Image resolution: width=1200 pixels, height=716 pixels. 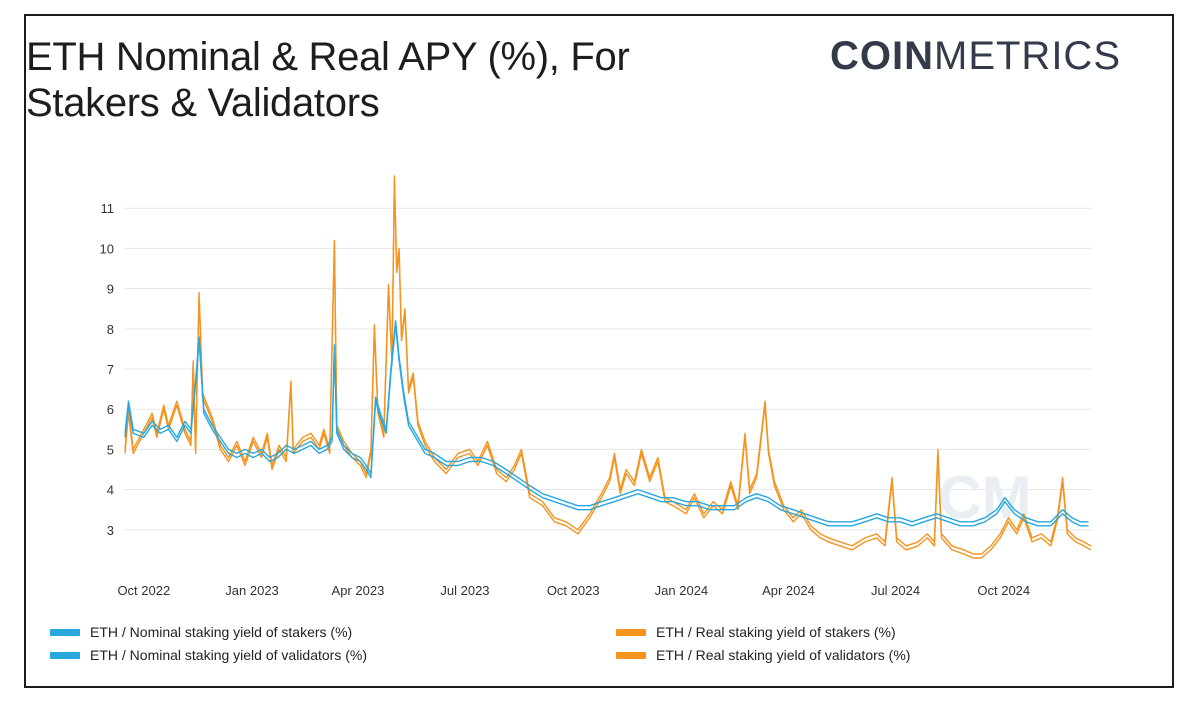 What do you see at coordinates (110, 369) in the screenshot?
I see `y-tick-label: 7` at bounding box center [110, 369].